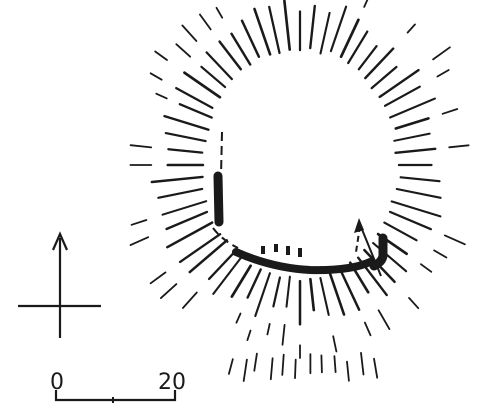 This screenshot has height=411, width=500. Describe the element at coordinates (172, 382) in the screenshot. I see `scale-end-label: 20` at that location.